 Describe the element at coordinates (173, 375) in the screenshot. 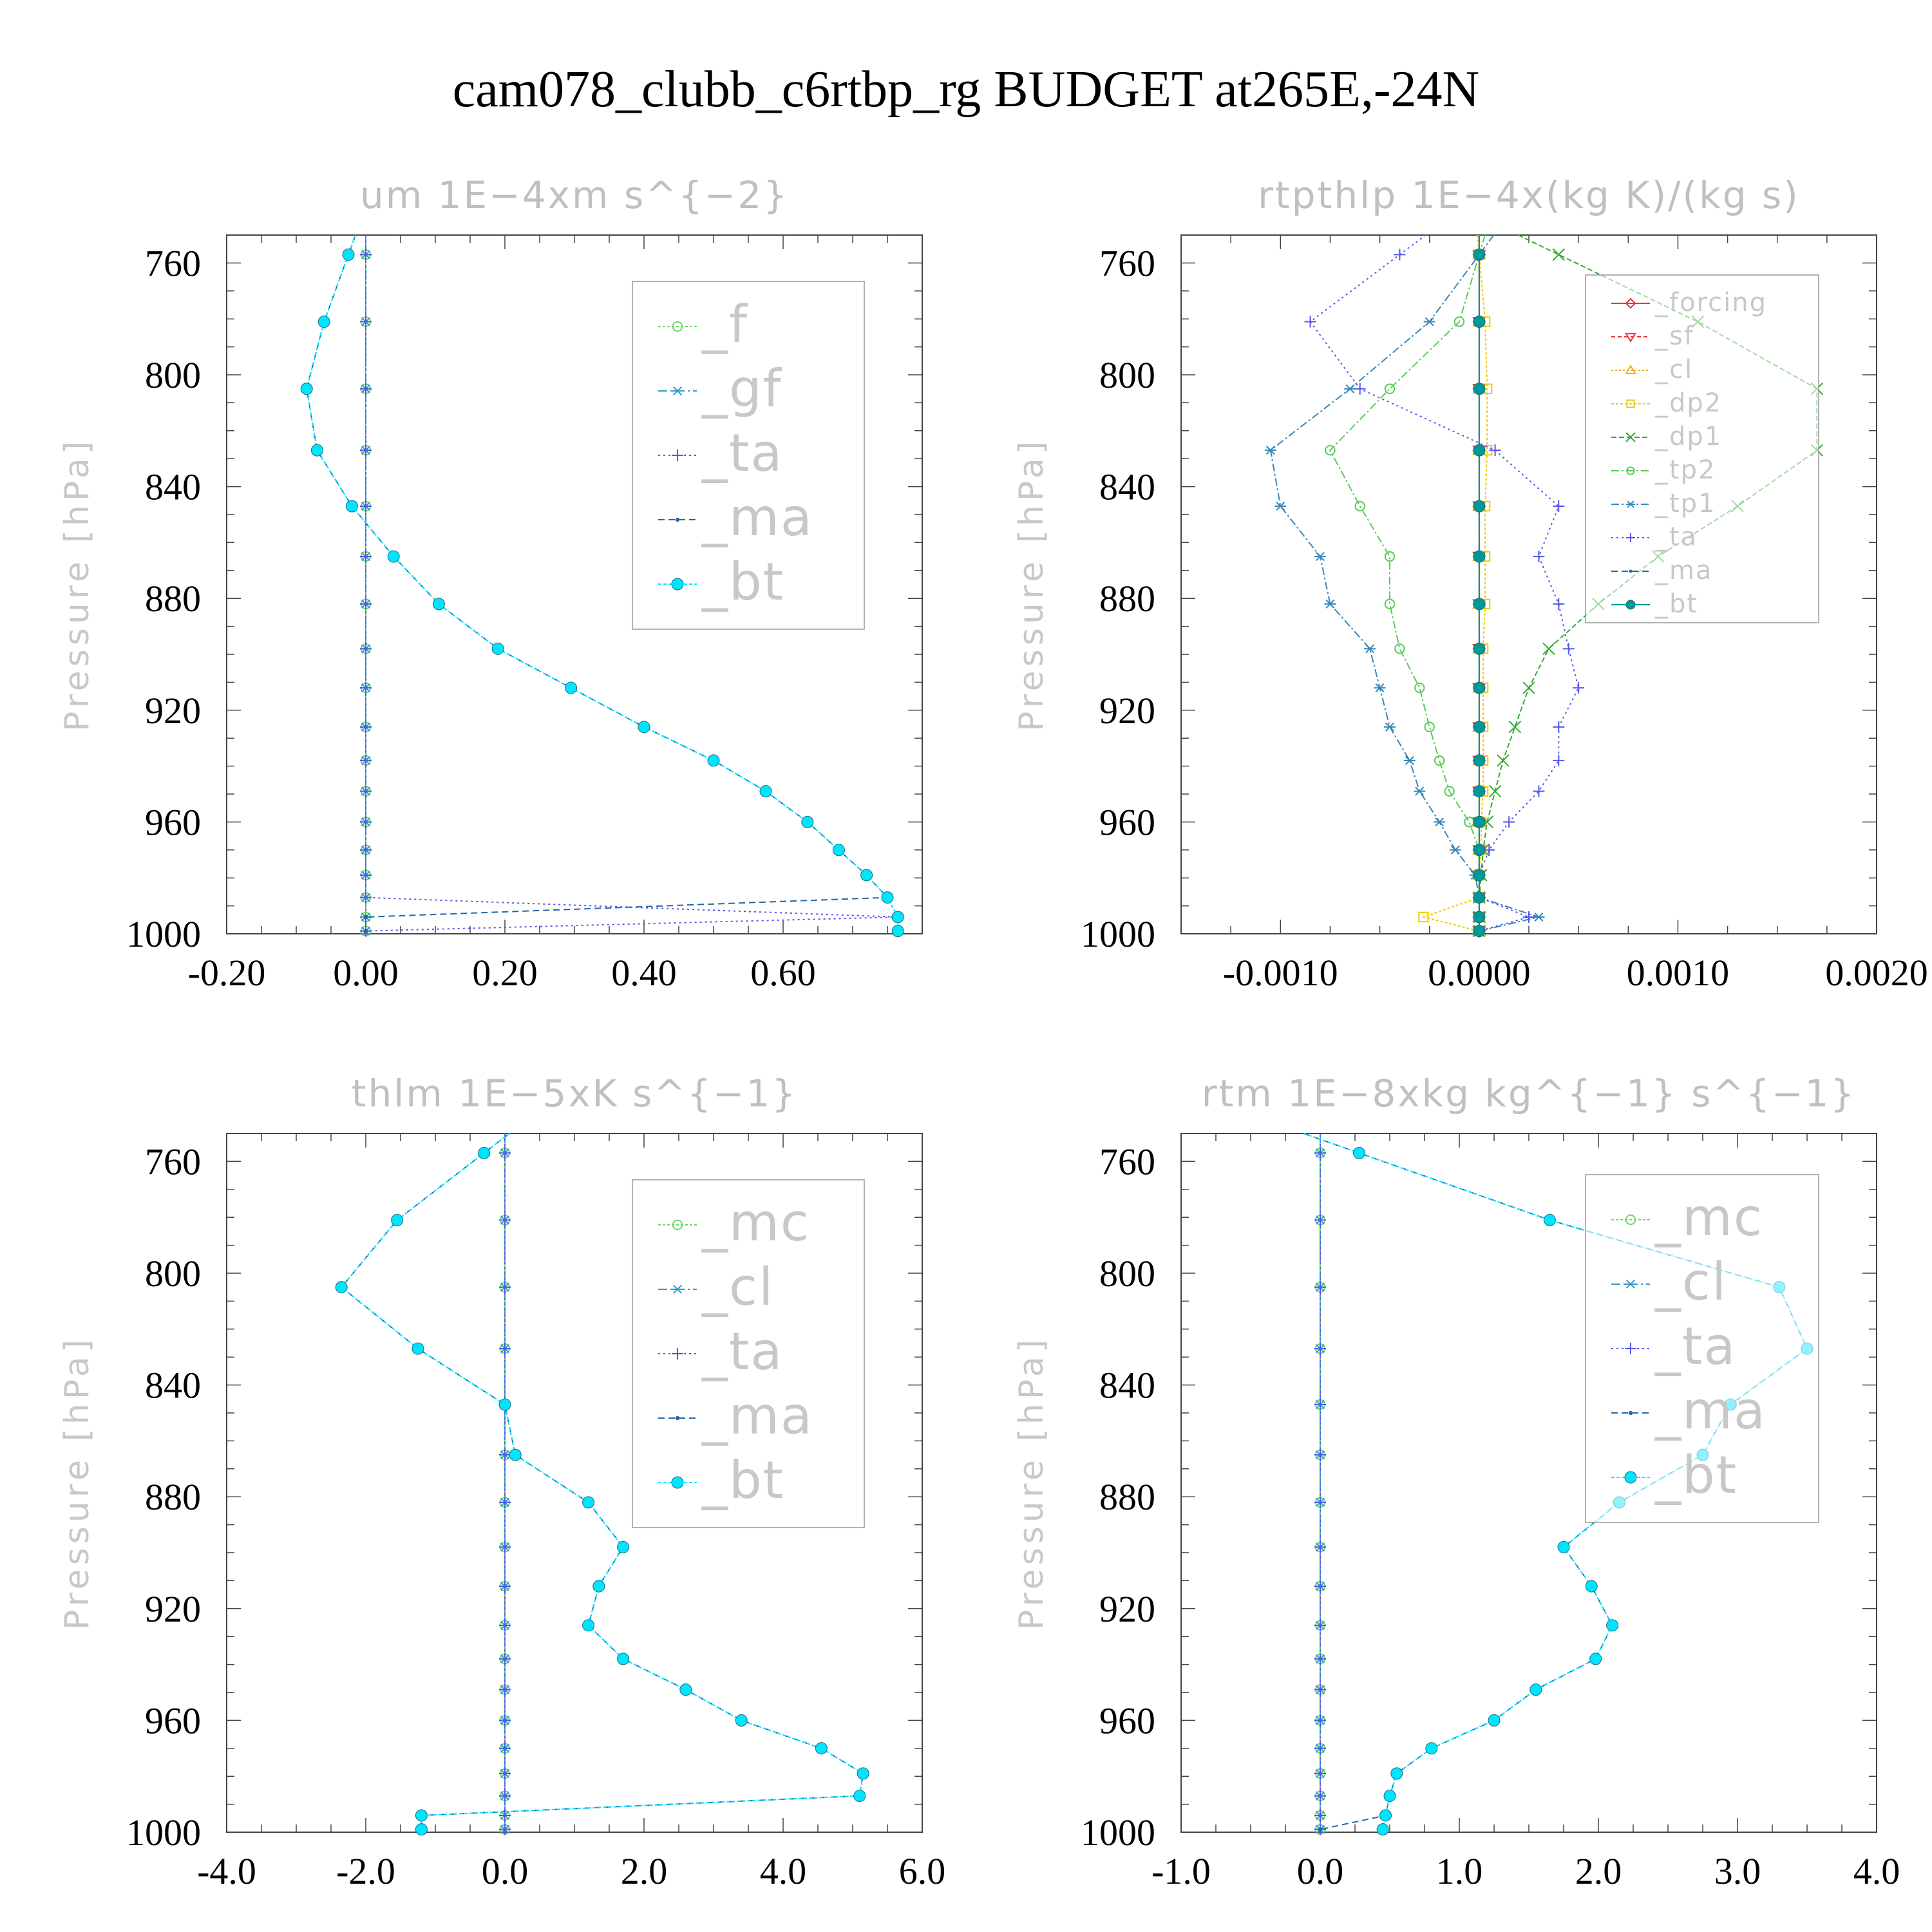

I see `y-tick-label: 800` at that location.